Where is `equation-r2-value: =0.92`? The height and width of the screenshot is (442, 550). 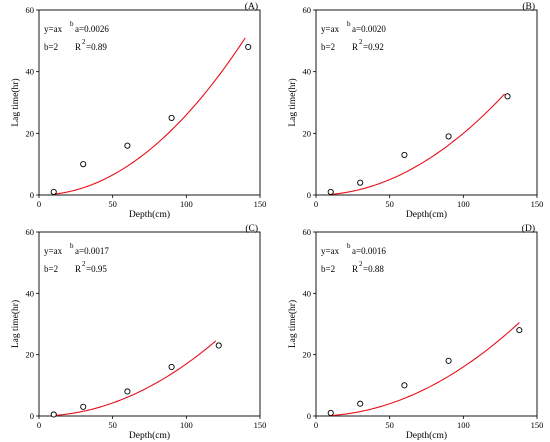
equation-r2-value: =0.92 is located at coordinates (373, 47).